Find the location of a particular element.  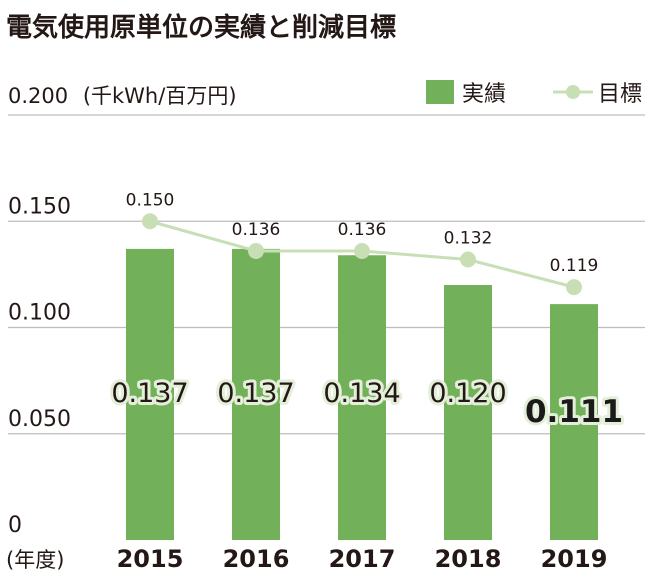

x-tick-2016: 2016 is located at coordinates (256, 559).